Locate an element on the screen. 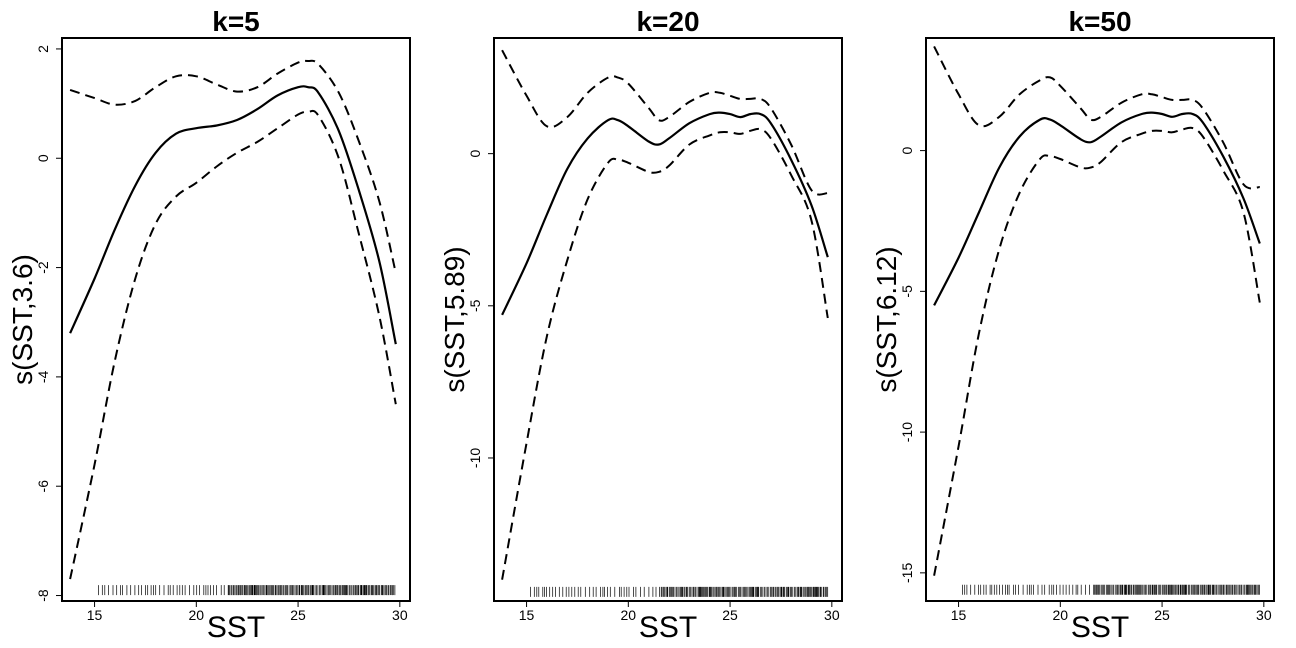  y-axis-label: s(SST,3.6) is located at coordinates (22, 319).